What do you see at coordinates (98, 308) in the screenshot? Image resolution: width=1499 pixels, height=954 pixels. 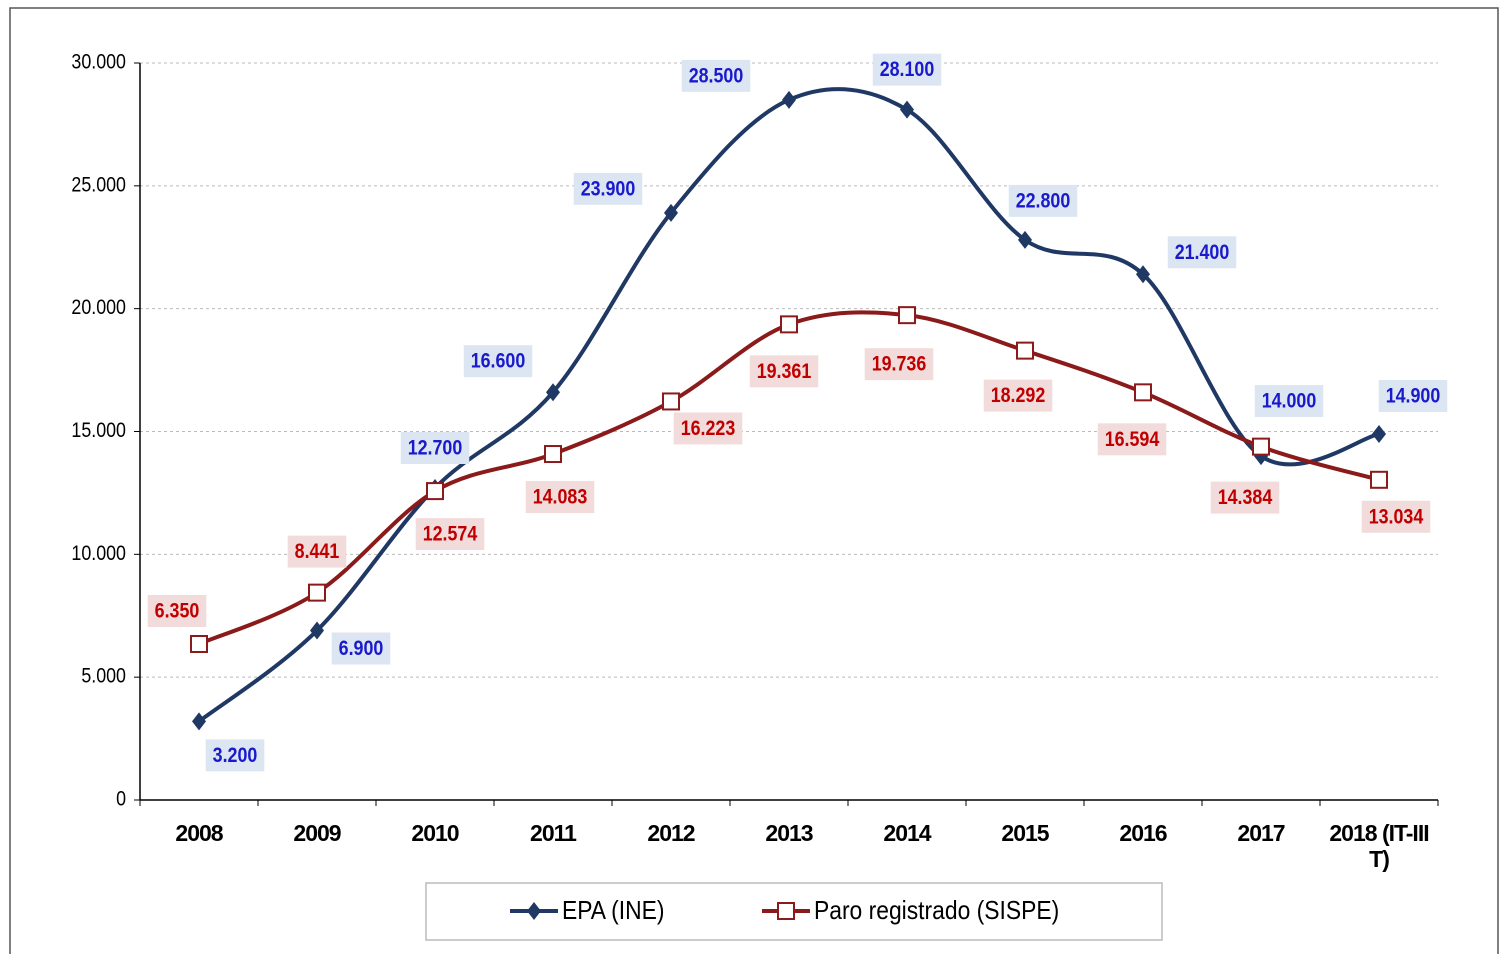 I see `y-tick-label: 20.000` at bounding box center [98, 308].